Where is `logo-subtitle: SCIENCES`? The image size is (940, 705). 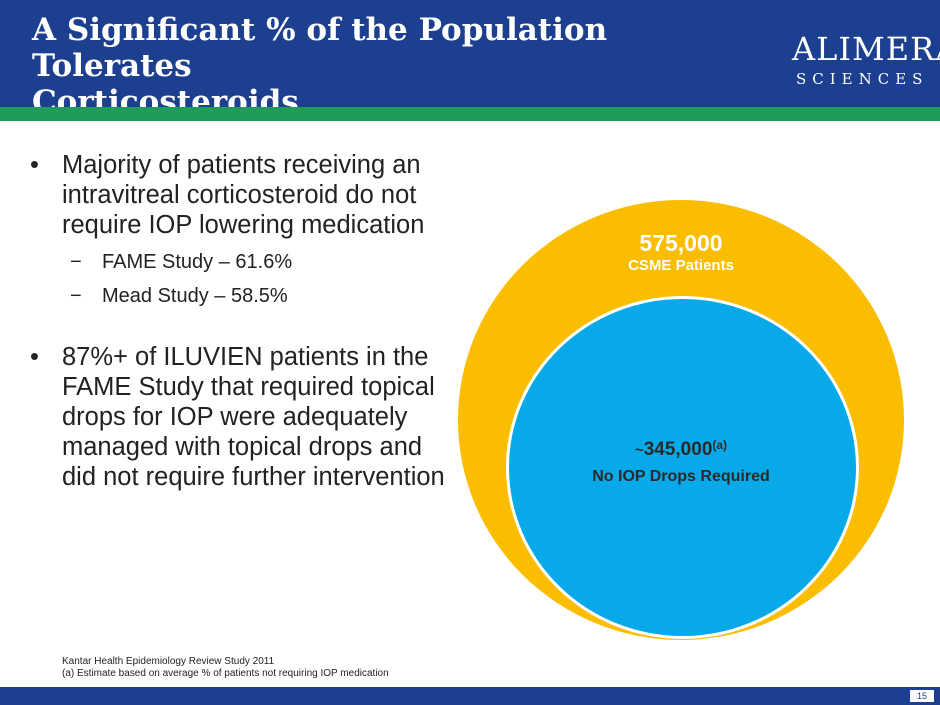
logo-subtitle: SCIENCES is located at coordinates (862, 79).